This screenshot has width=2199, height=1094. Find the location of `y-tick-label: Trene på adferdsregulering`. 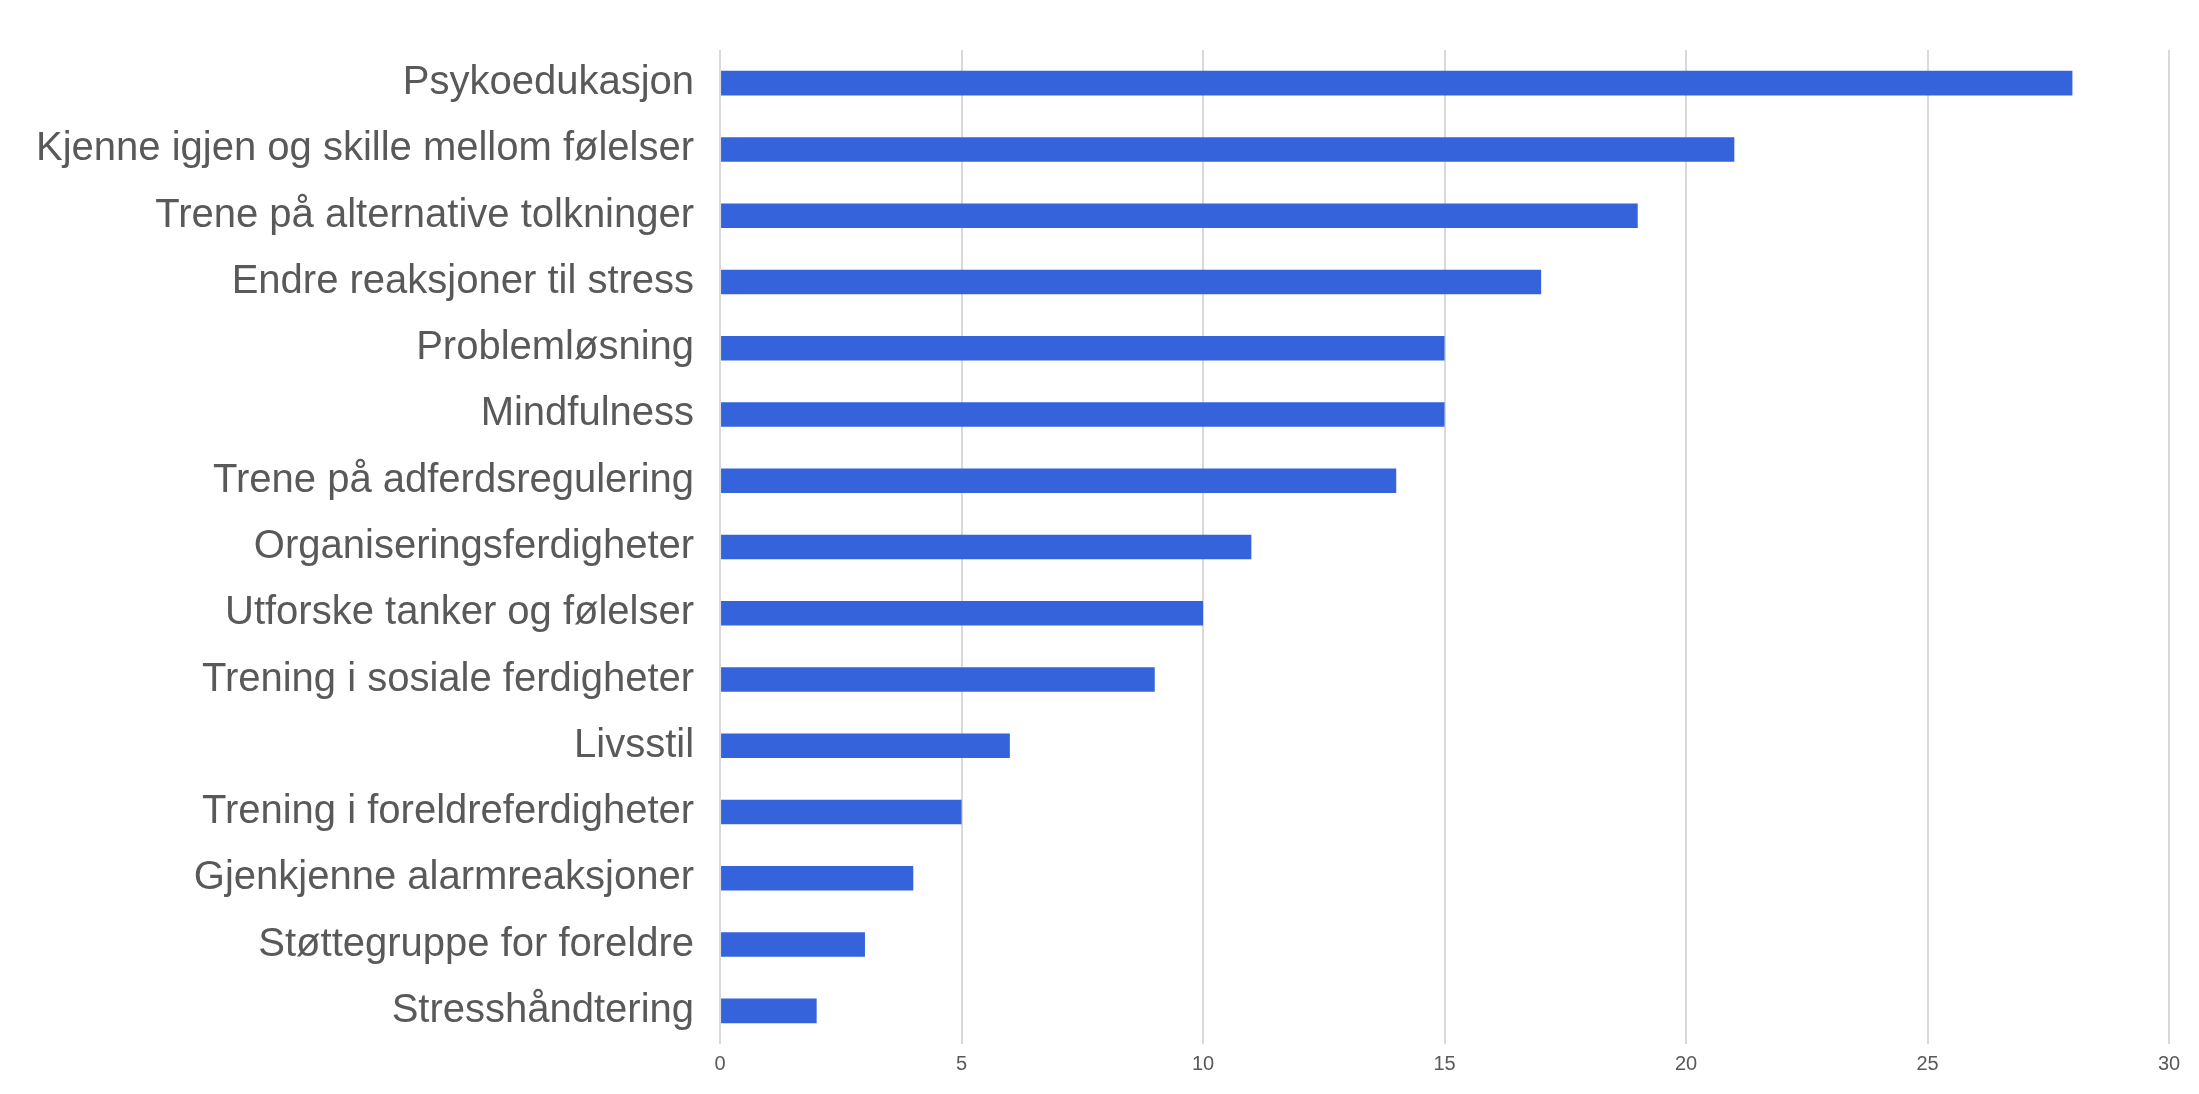

y-tick-label: Trene på adferdsregulering is located at coordinates (454, 477).